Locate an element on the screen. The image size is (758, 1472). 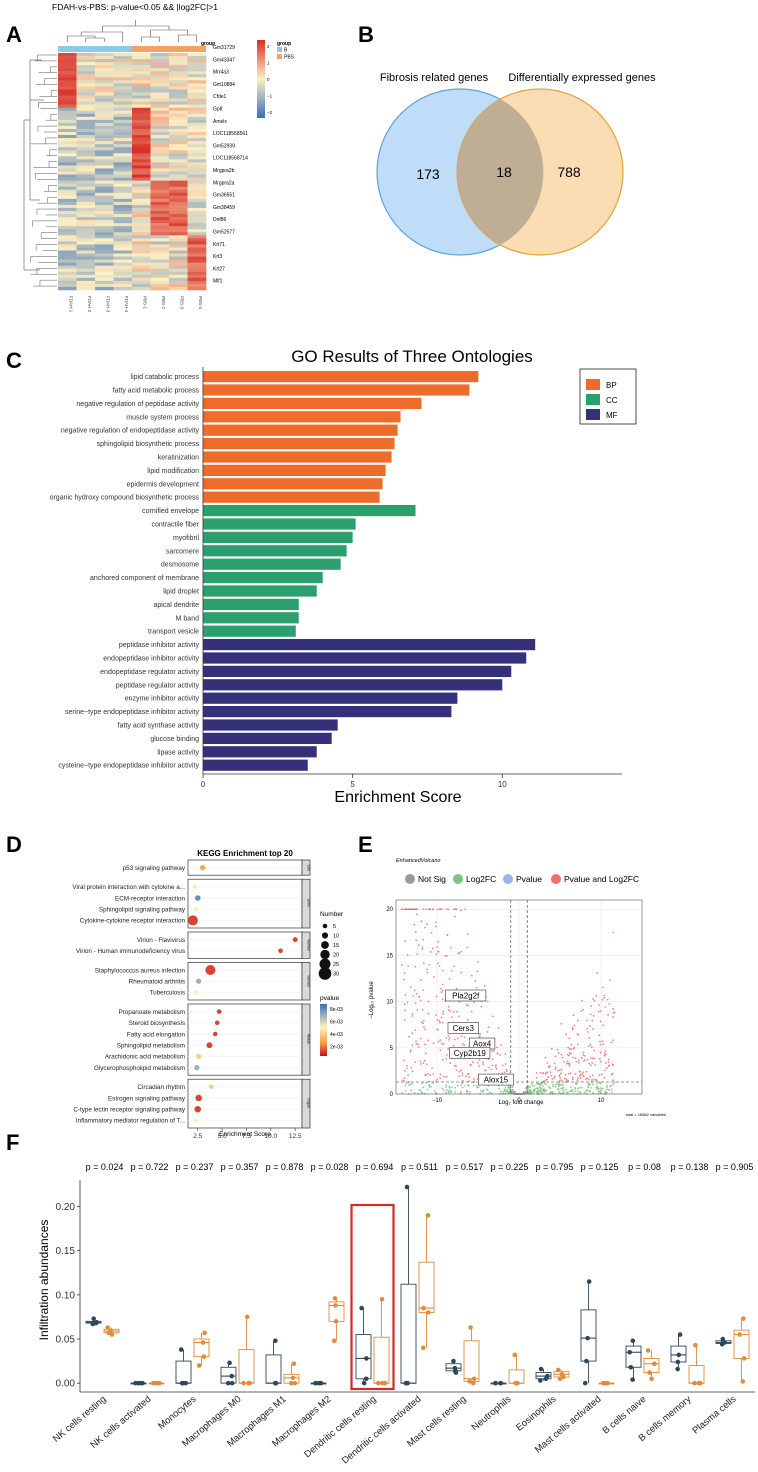
volcano-gene-label-box is located at coordinates (466, 995).